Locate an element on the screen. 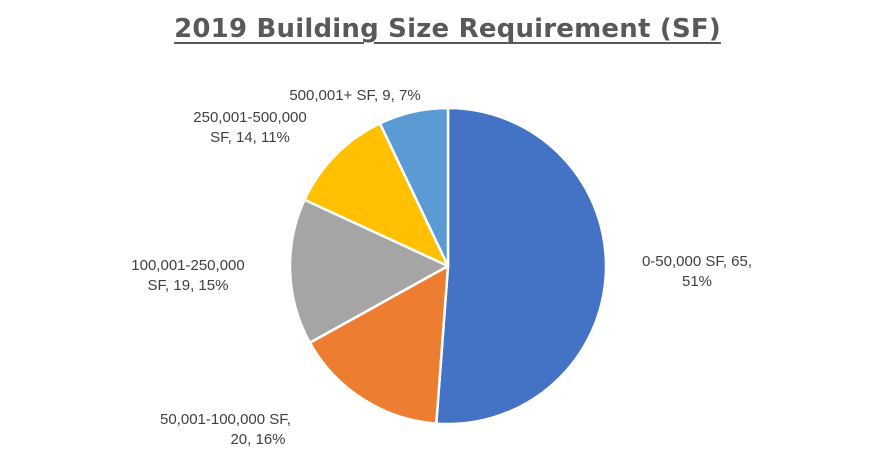 The width and height of the screenshot is (895, 472). pie-slice-250-001-500-000-sf is located at coordinates (376, 195).